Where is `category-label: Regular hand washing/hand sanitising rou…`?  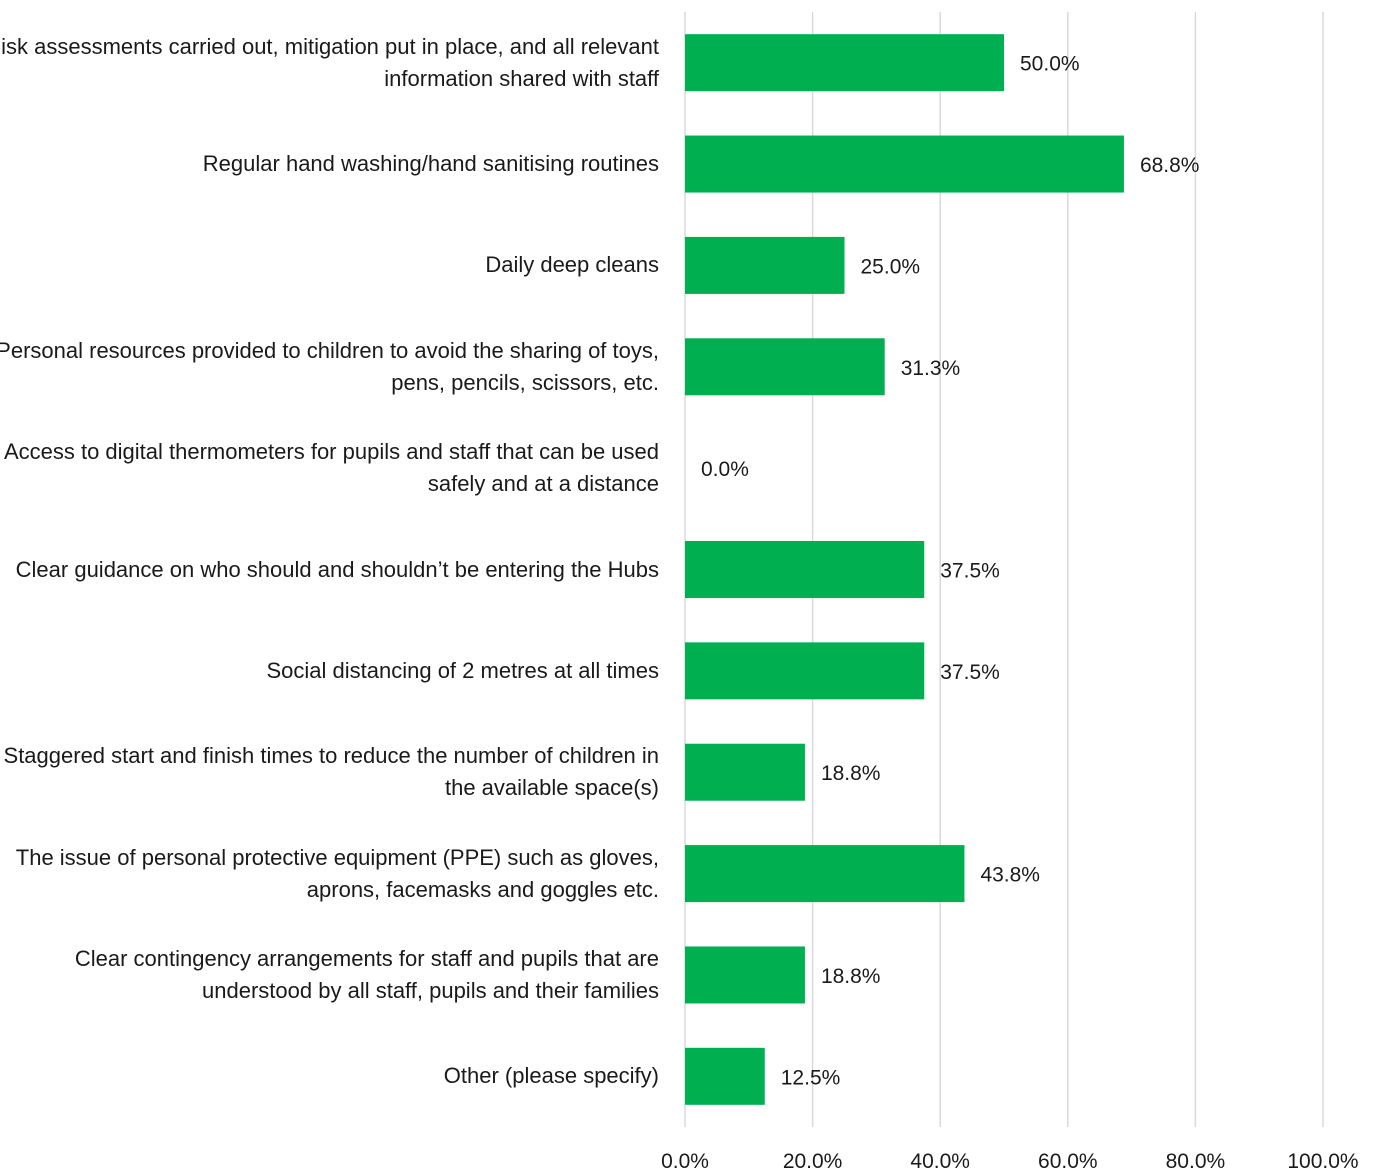 category-label: Regular hand washing/hand sanitising rou… is located at coordinates (430, 164).